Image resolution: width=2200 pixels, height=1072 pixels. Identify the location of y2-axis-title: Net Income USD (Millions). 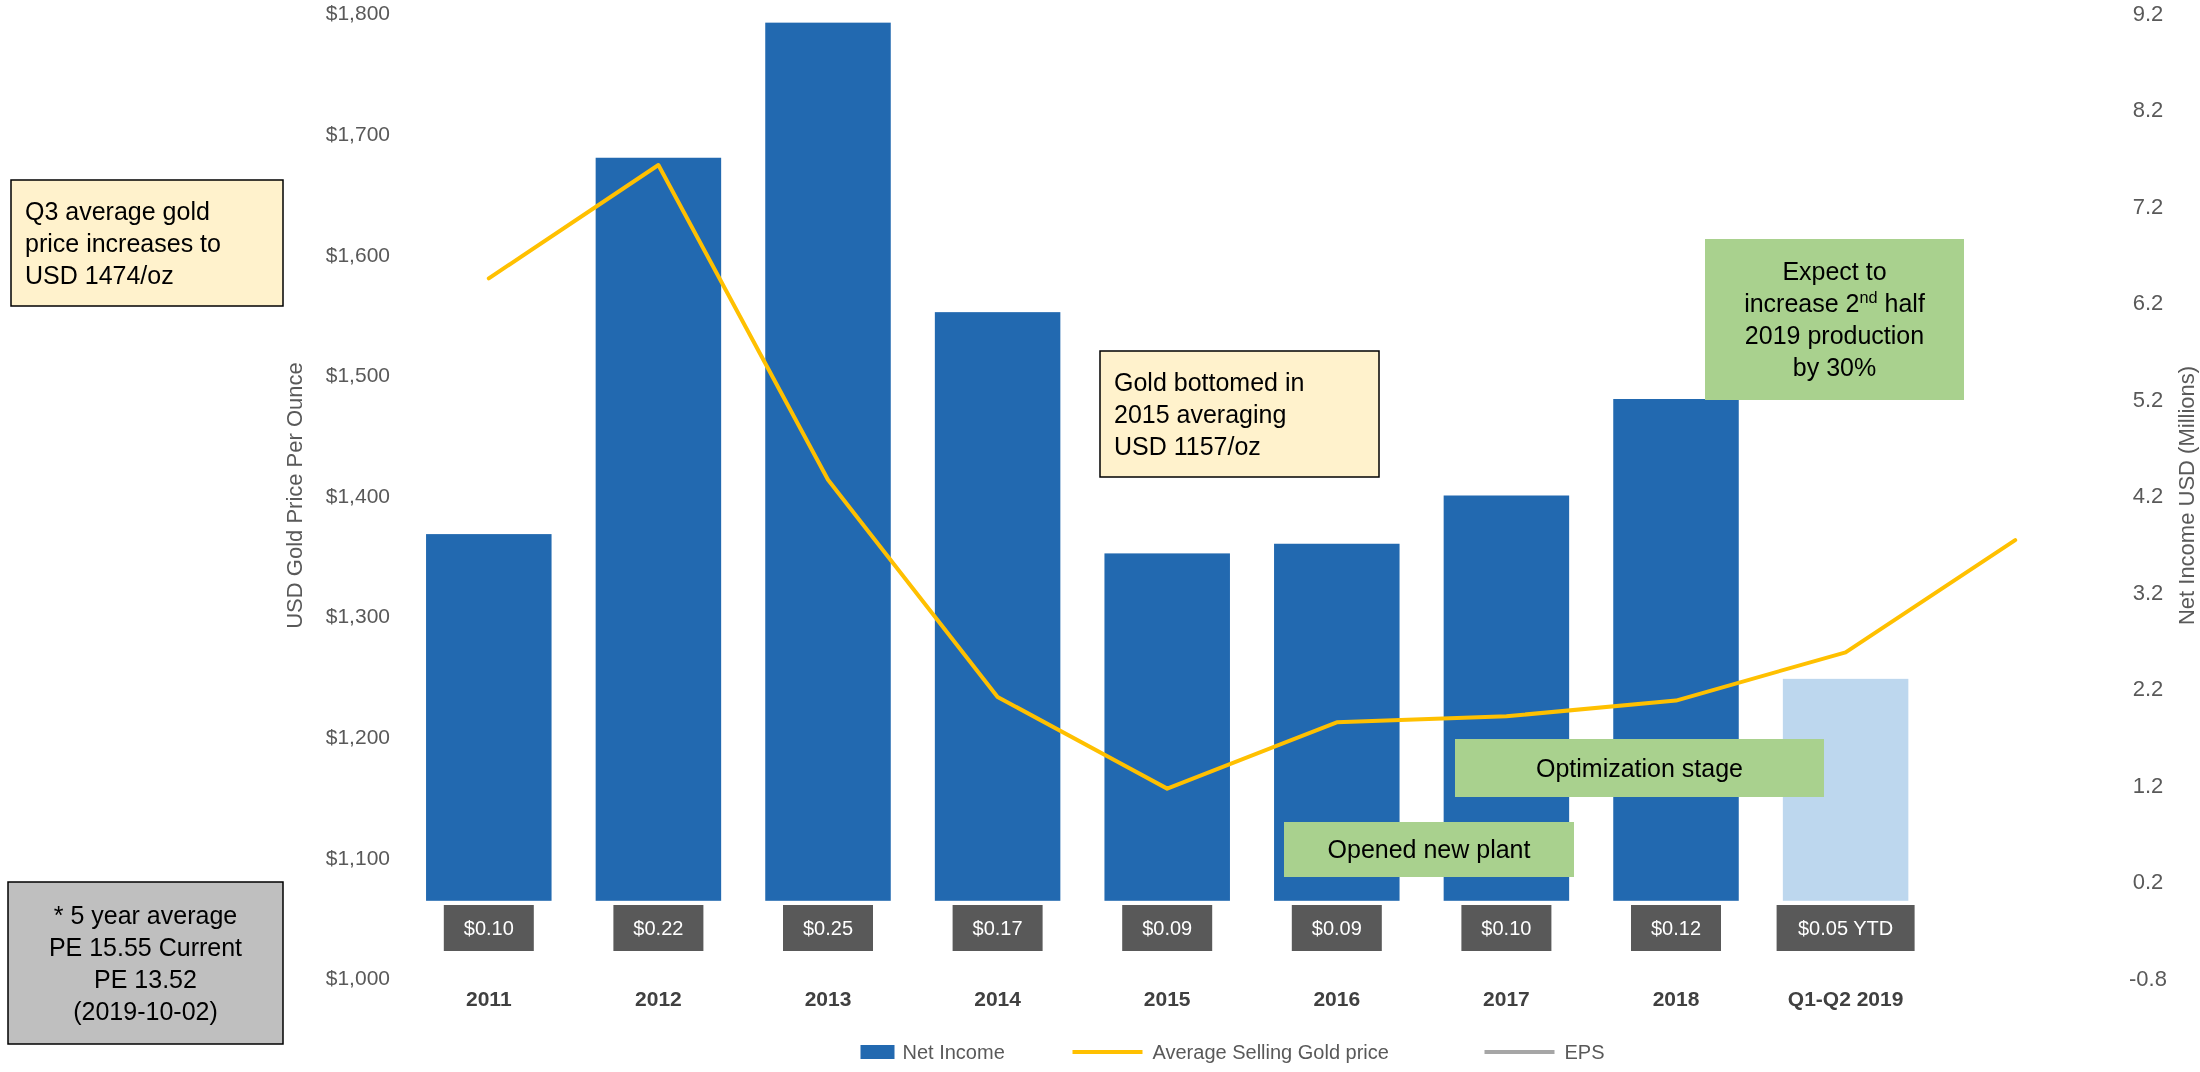
(2186, 495).